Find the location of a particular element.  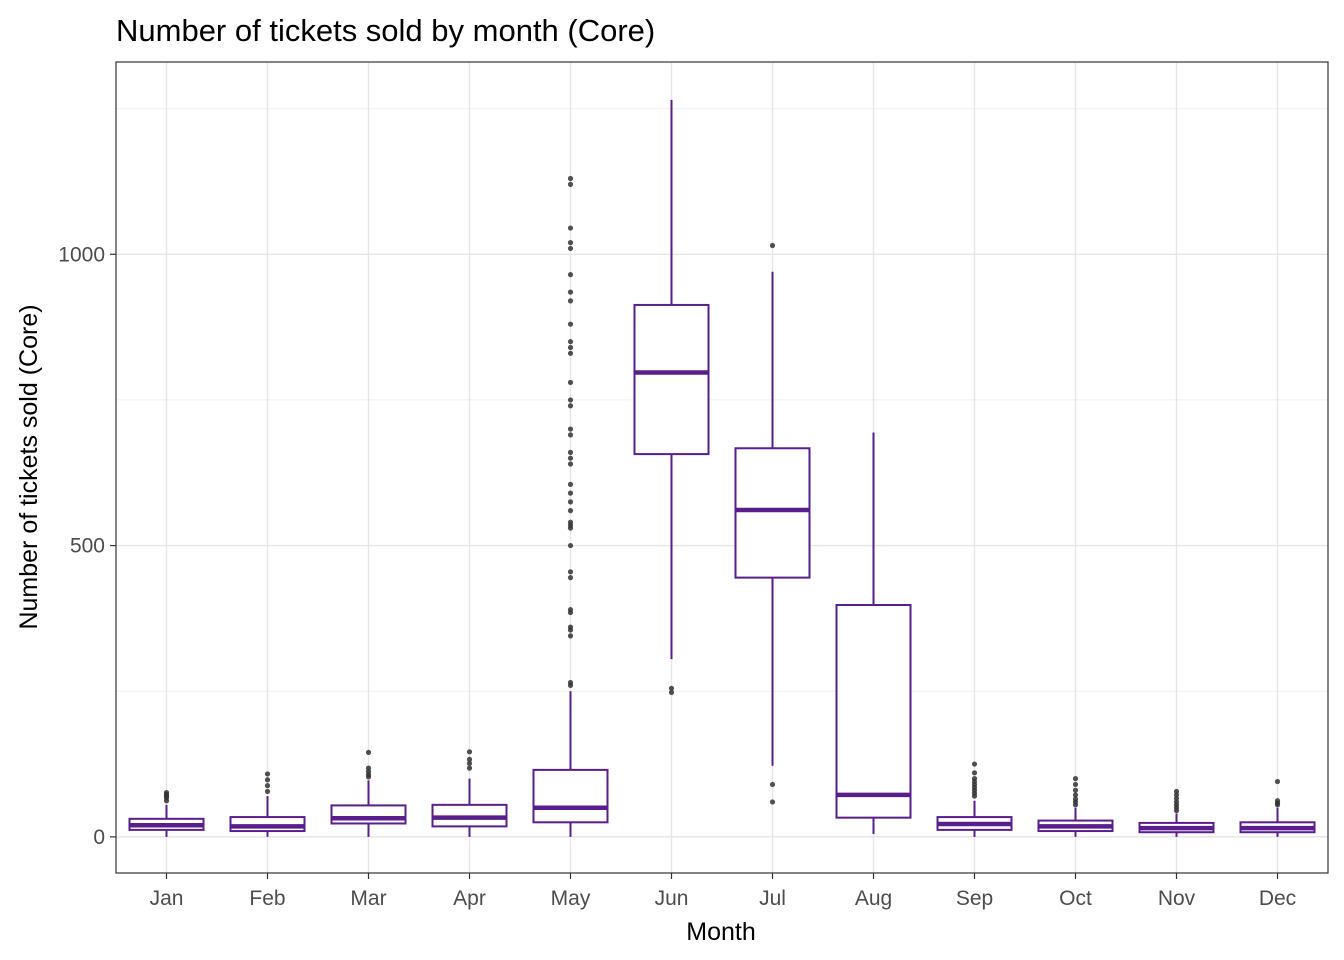

box-sep is located at coordinates (974, 799).